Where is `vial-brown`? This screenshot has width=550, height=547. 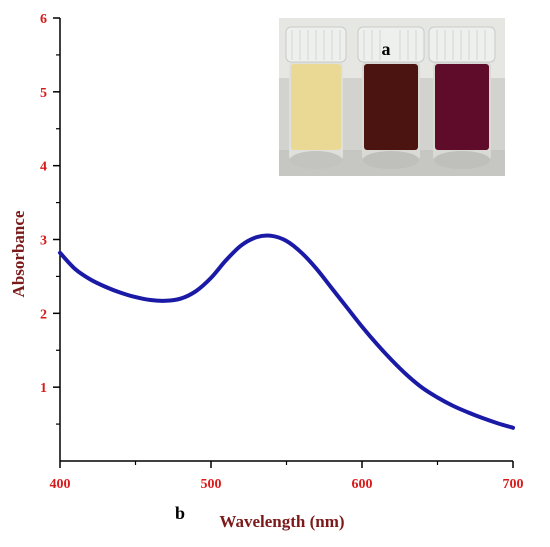 vial-brown is located at coordinates (391, 97).